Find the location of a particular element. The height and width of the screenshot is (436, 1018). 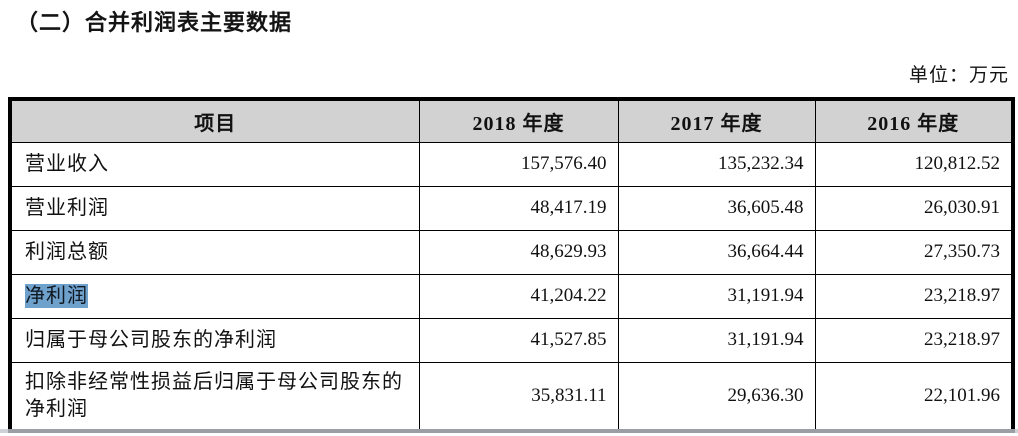

column-header-2016: 2016 年度 is located at coordinates (914, 120).